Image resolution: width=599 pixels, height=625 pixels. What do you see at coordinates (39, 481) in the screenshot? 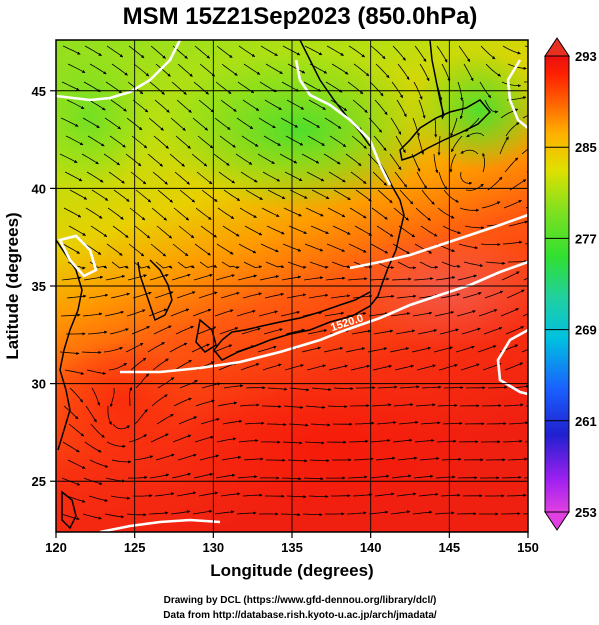
I see `y-tick-label: 25` at bounding box center [39, 481].